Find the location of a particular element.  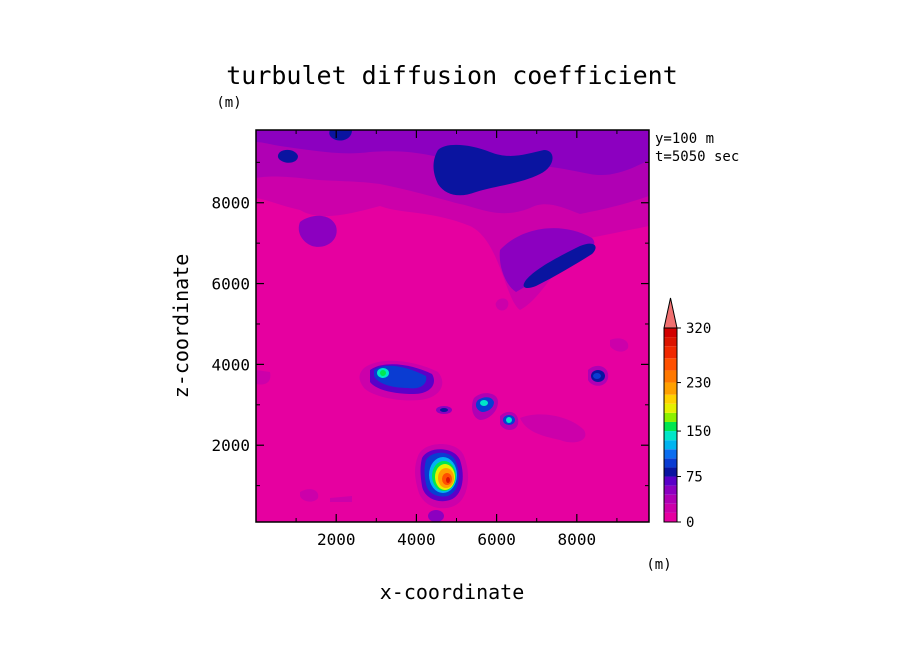

x-tick-label: 2000 is located at coordinates (336, 539).